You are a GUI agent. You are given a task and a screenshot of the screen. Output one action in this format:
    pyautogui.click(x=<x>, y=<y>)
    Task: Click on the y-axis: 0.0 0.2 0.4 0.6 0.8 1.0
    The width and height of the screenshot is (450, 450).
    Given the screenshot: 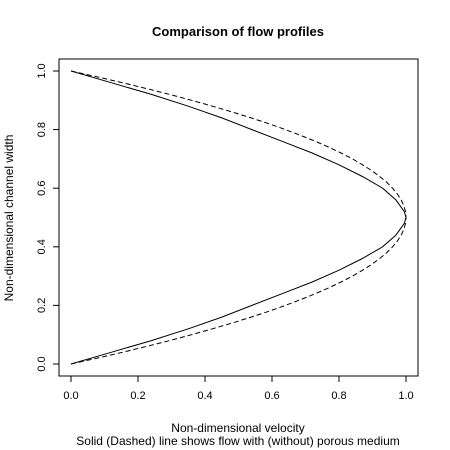 What is the action you would take?
    pyautogui.click(x=48, y=217)
    